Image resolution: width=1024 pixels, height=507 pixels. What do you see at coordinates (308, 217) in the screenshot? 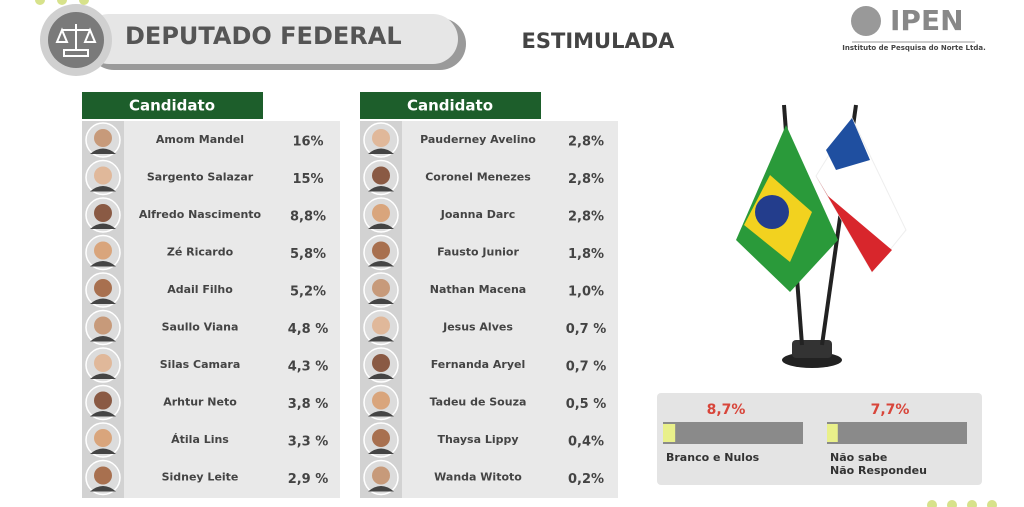
I see `candidate-pct: 8,8%` at bounding box center [308, 217].